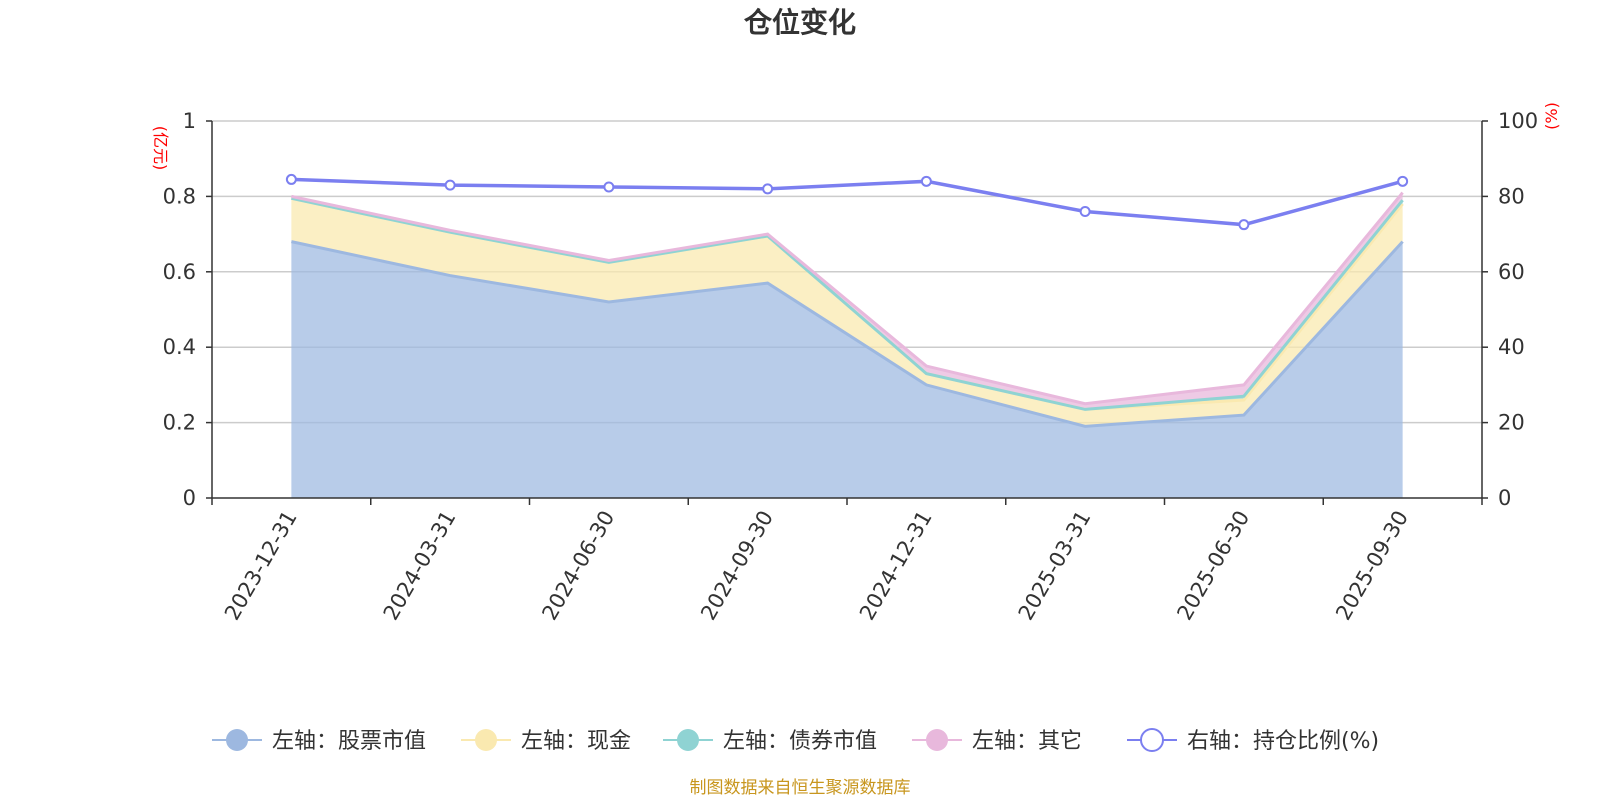 The height and width of the screenshot is (800, 1600). What do you see at coordinates (261, 566) in the screenshot?
I see `x-tick-label: 2023-12-31` at bounding box center [261, 566].